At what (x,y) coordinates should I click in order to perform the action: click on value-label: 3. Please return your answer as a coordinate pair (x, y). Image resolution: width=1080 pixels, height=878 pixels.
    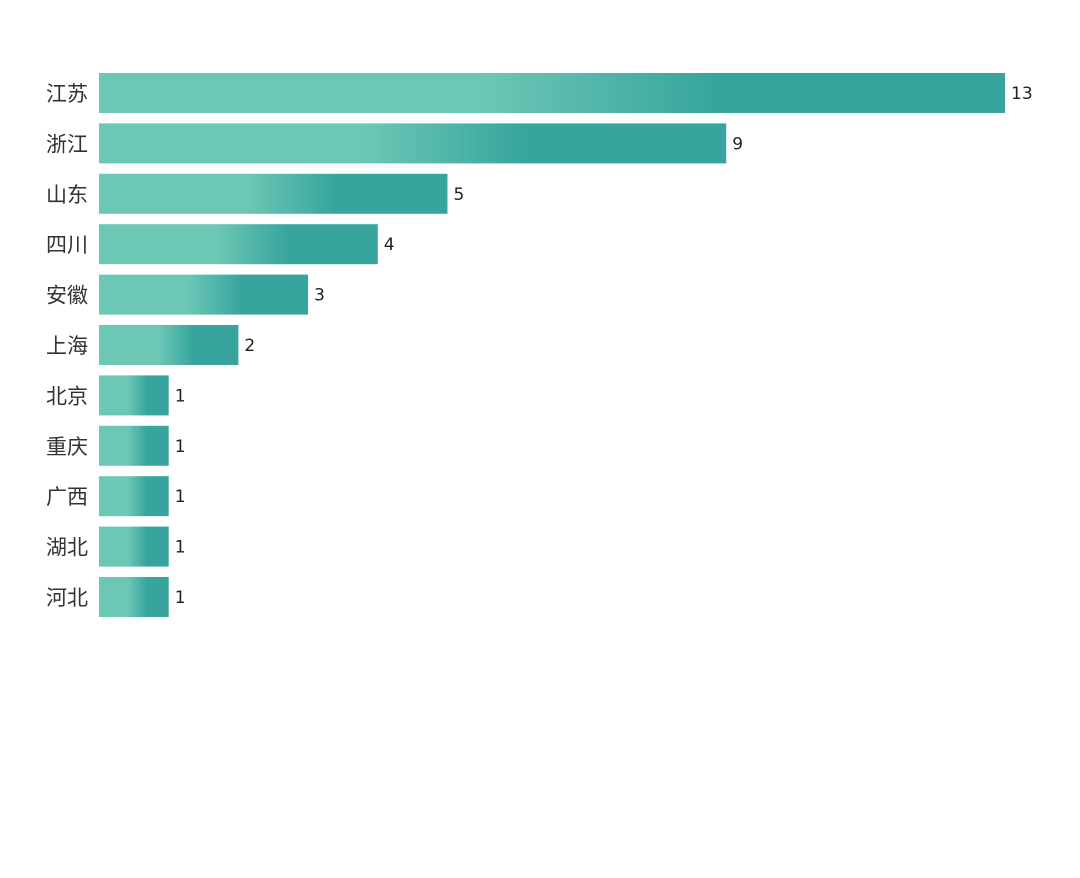
    Looking at the image, I should click on (319, 296).